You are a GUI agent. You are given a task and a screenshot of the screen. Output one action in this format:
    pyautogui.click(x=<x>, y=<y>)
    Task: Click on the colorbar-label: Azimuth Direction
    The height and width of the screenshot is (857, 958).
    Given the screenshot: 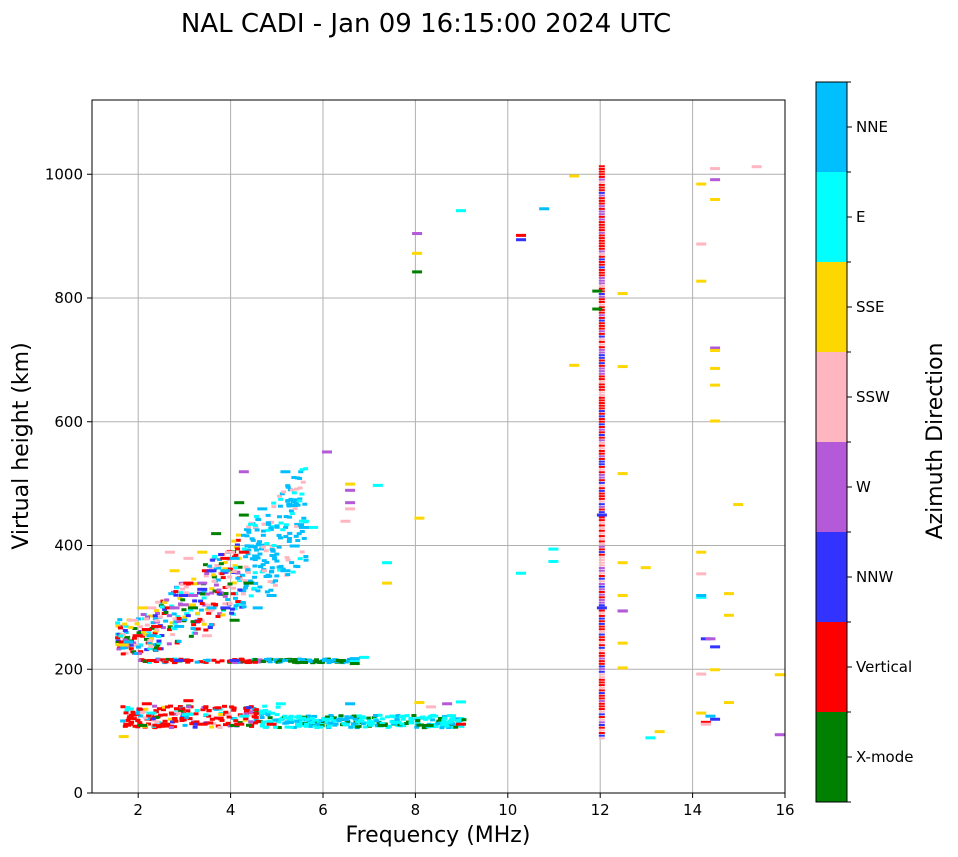 What is the action you would take?
    pyautogui.click(x=935, y=440)
    